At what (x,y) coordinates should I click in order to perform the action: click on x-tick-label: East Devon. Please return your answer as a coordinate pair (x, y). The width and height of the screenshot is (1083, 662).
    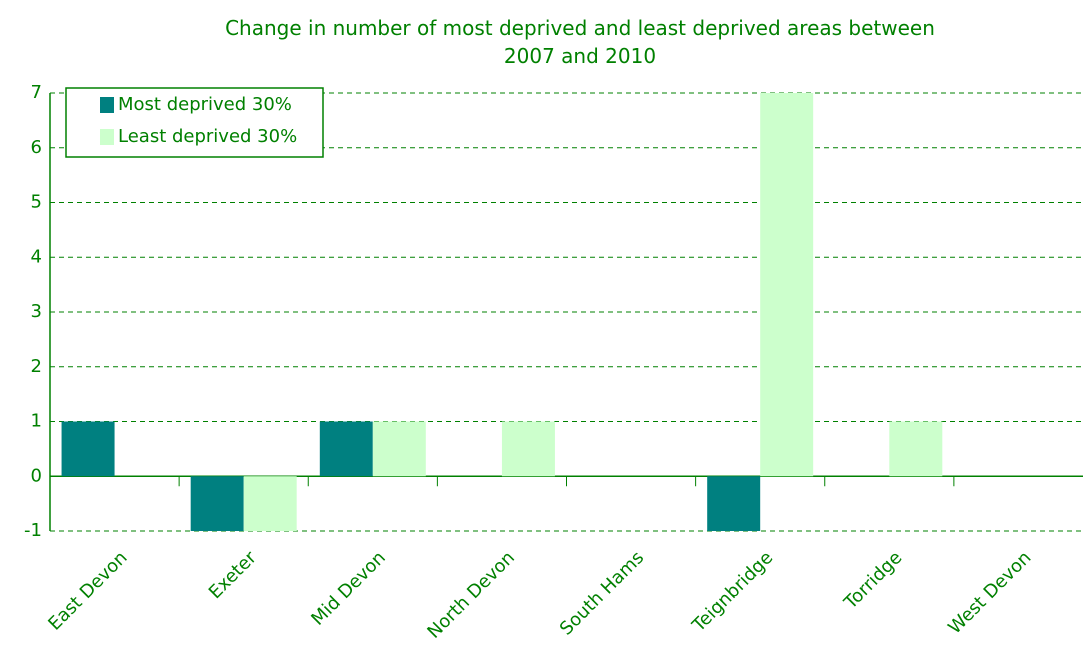
    Looking at the image, I should click on (87, 590).